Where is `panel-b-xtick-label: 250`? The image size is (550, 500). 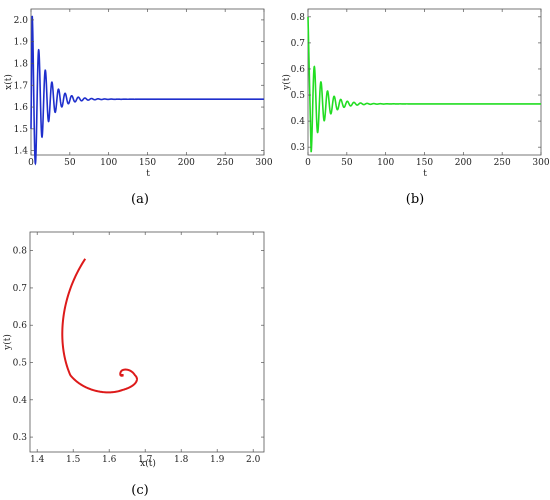
panel-b-xtick-label: 250 is located at coordinates (502, 163).